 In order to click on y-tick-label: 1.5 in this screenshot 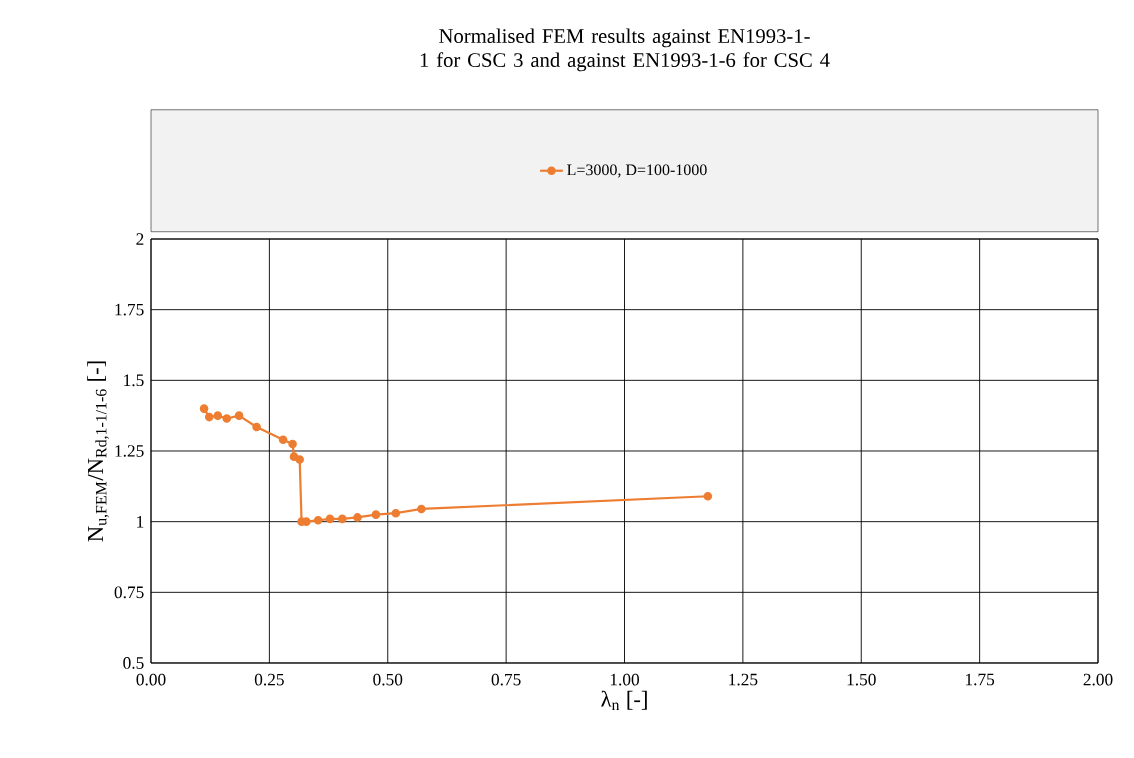, I will do `click(134, 380)`.